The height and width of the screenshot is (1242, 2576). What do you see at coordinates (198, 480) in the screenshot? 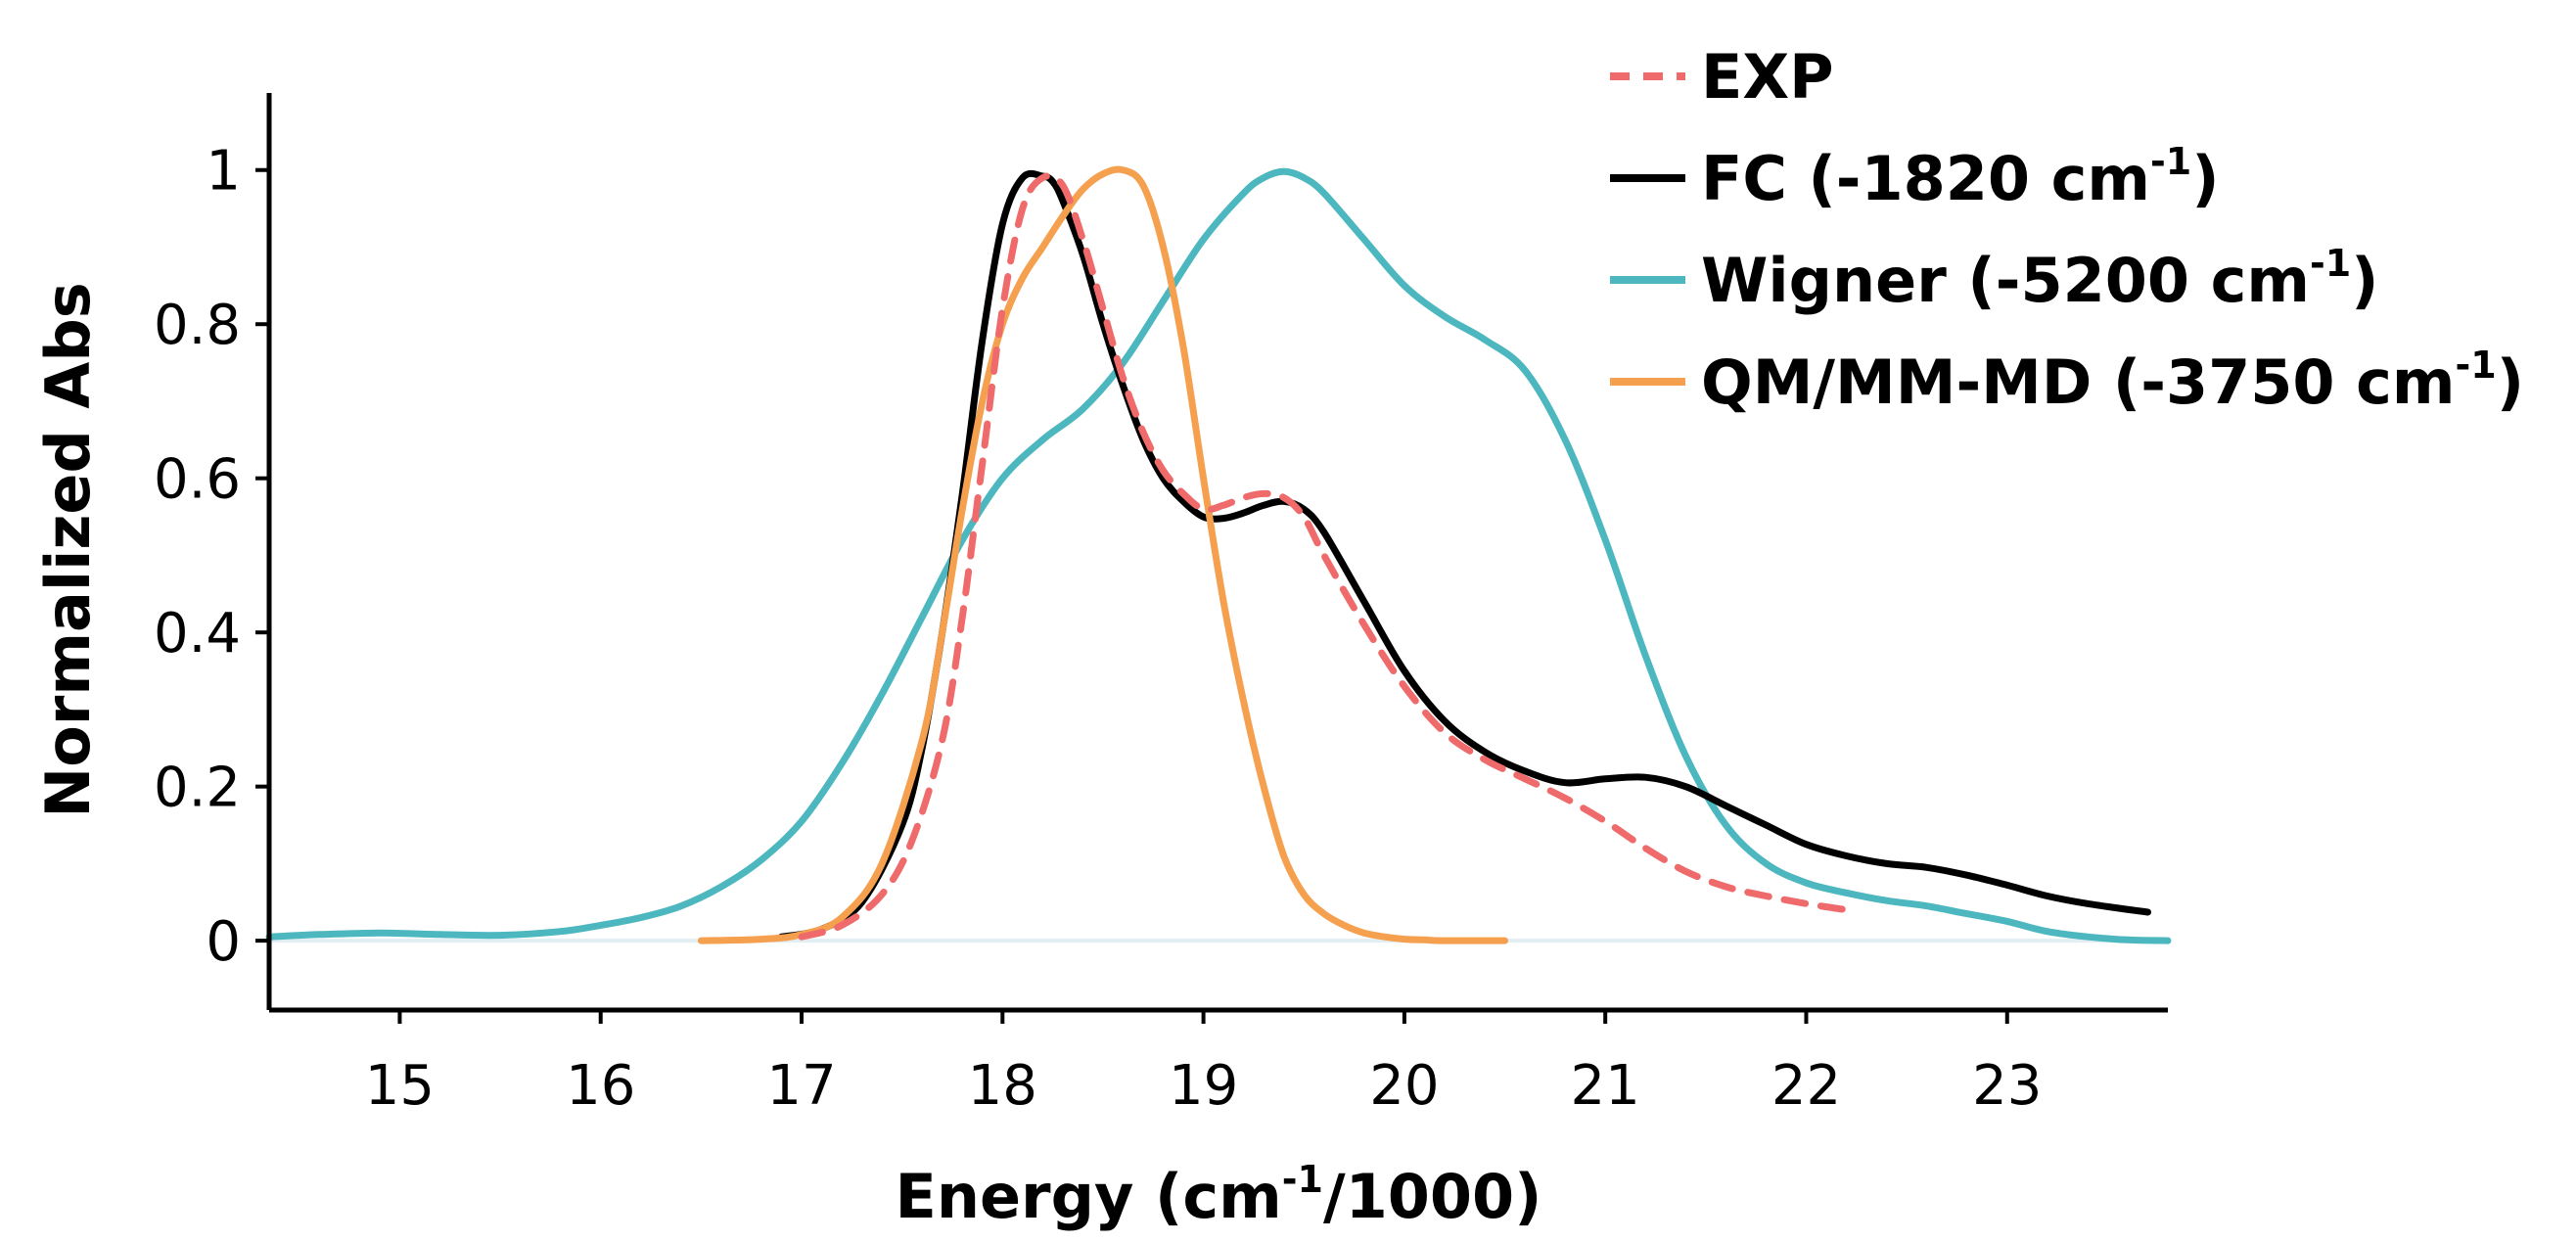
I see `y-tick-label: 0.6` at bounding box center [198, 480].